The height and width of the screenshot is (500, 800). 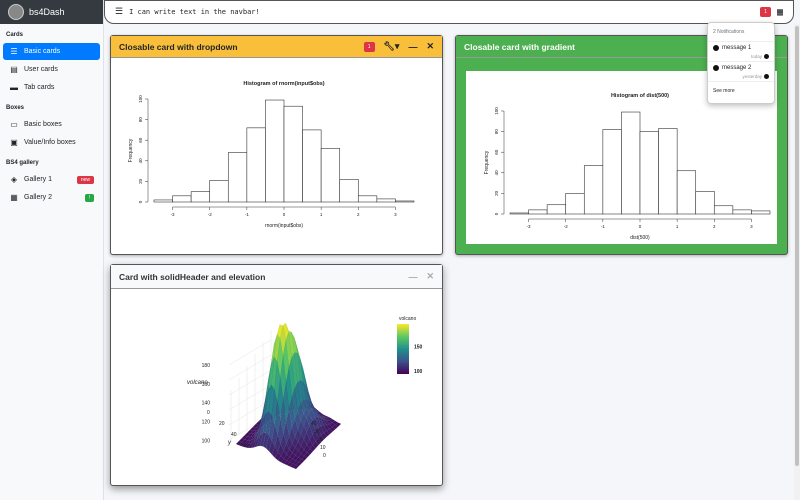 What do you see at coordinates (276, 277) in the screenshot?
I see `elevation-card-header: Card with solidHeader and elevation — ✕` at bounding box center [276, 277].